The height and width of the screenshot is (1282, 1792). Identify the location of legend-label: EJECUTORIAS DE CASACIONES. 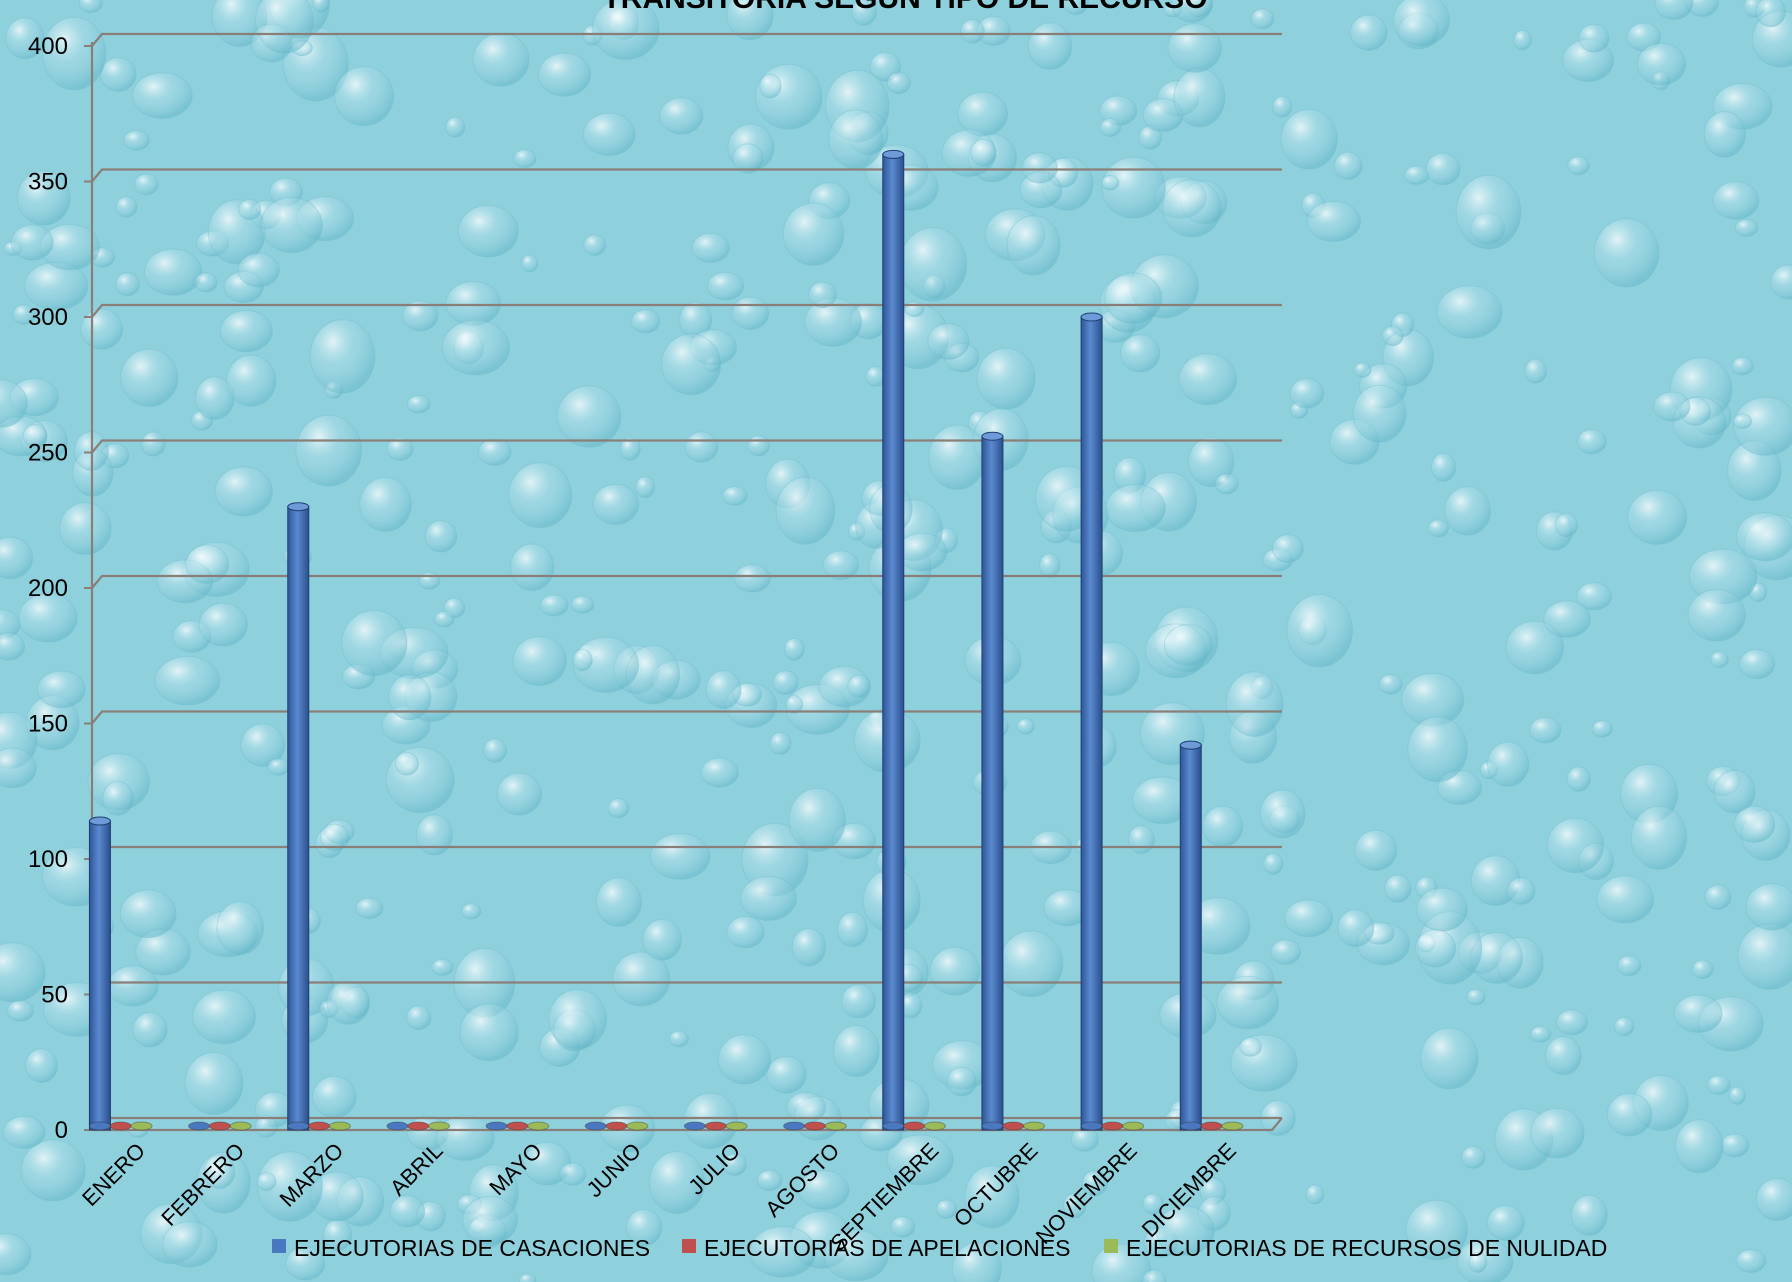
(472, 1248).